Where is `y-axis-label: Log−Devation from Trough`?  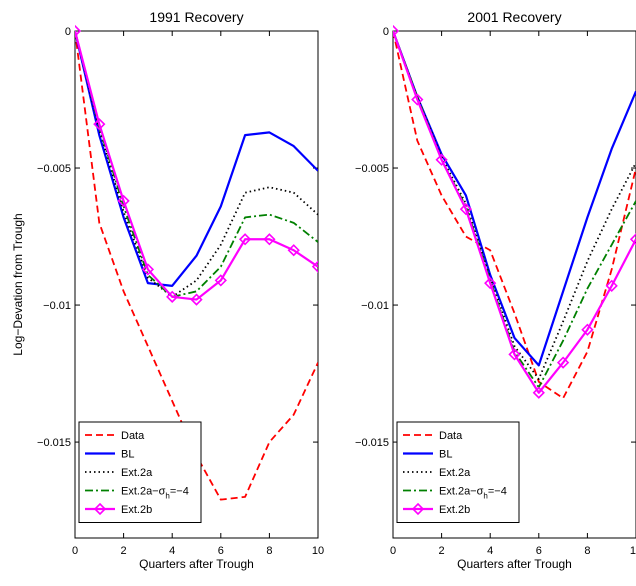 y-axis-label: Log−Devation from Trough is located at coordinates (18, 284).